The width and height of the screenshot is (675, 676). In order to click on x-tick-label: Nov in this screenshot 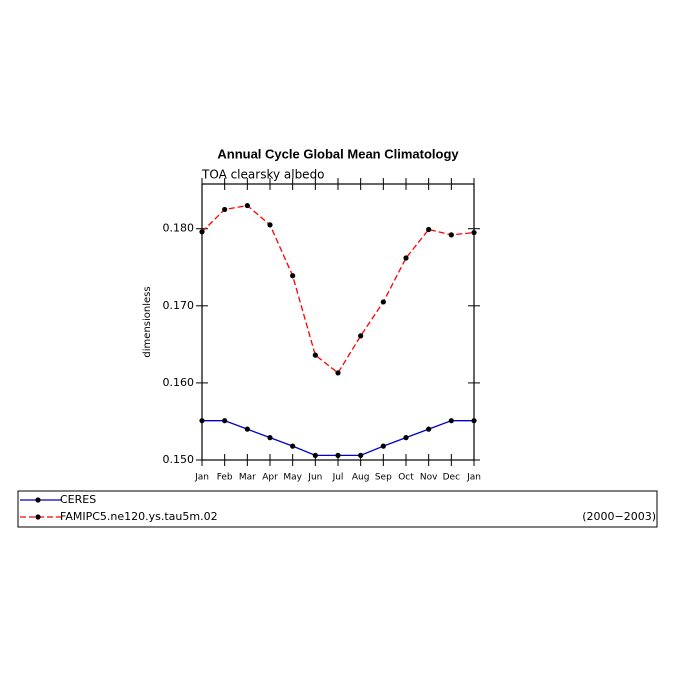, I will do `click(429, 478)`.